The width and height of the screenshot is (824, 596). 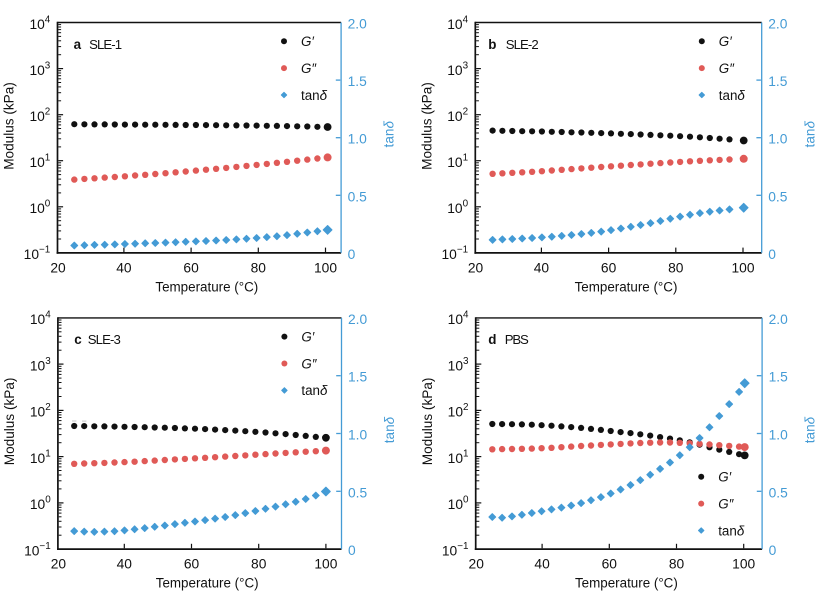 What do you see at coordinates (78, 44) in the screenshot?
I see `svg-text: a` at bounding box center [78, 44].